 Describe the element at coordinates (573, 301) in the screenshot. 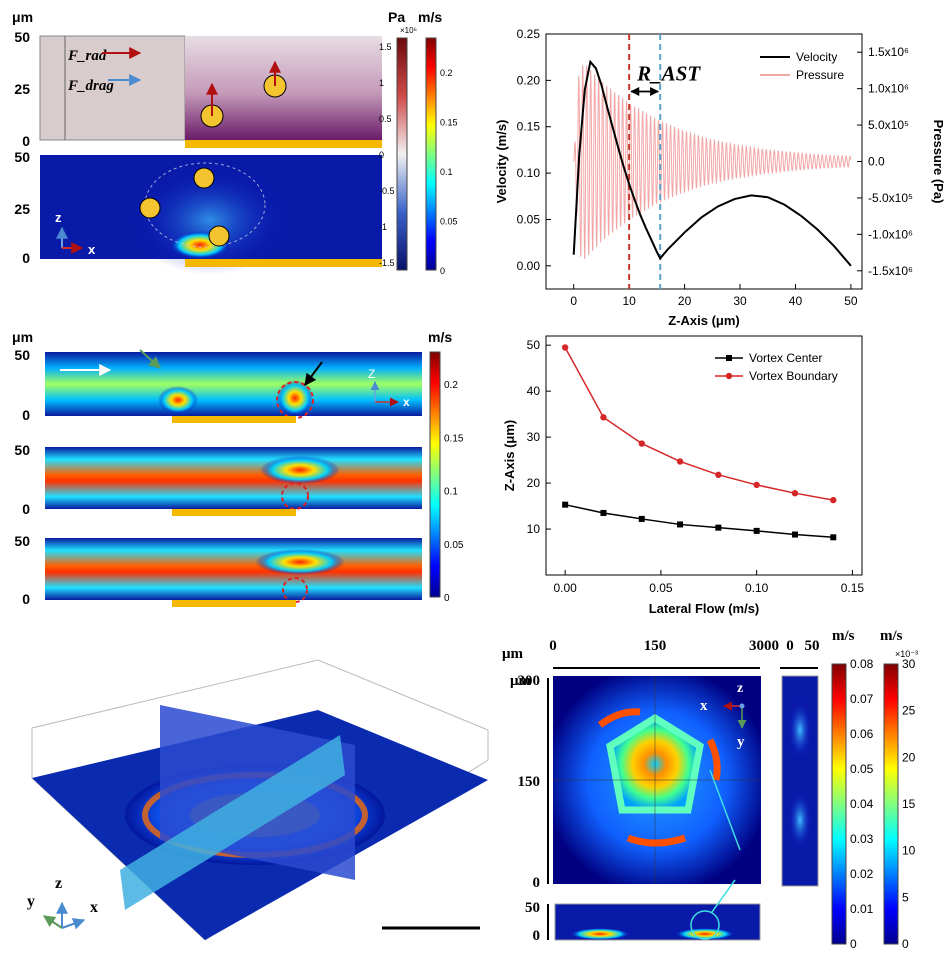

I see `chart1-x-tick-label: 0` at that location.